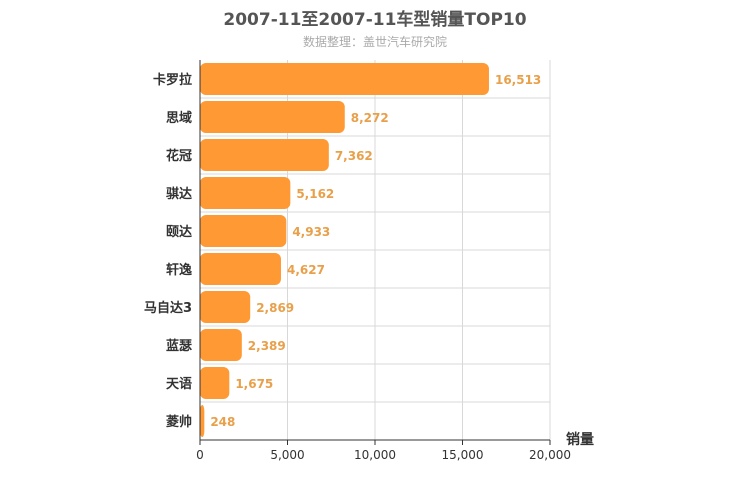 The width and height of the screenshot is (750, 500). I want to click on x-tick-label: 10,000, so click(375, 455).